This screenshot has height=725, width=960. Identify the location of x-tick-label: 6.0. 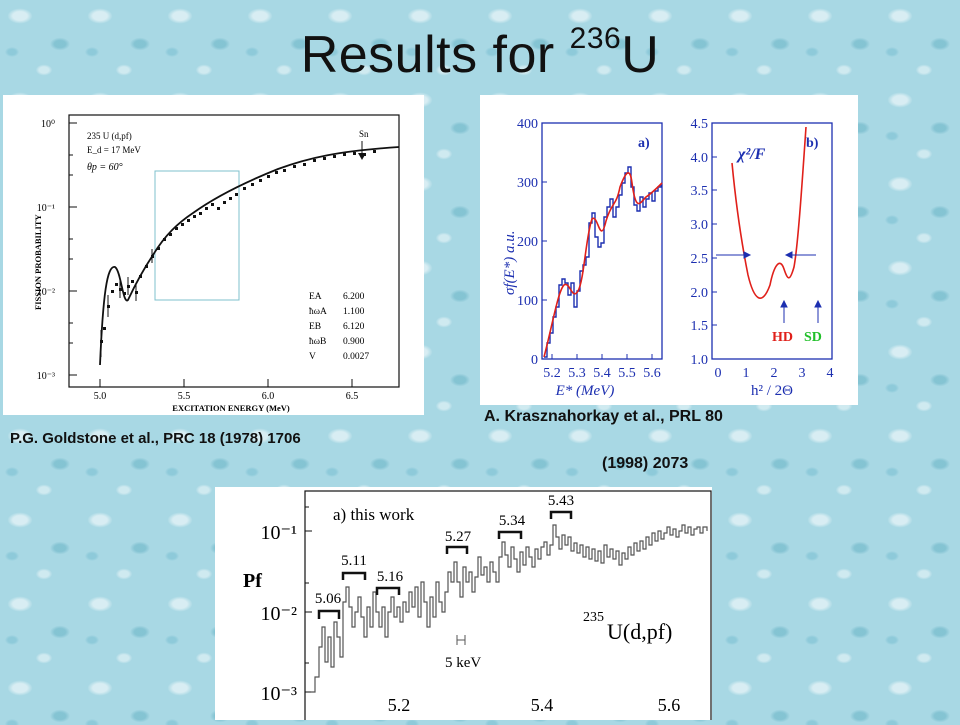
(268, 396).